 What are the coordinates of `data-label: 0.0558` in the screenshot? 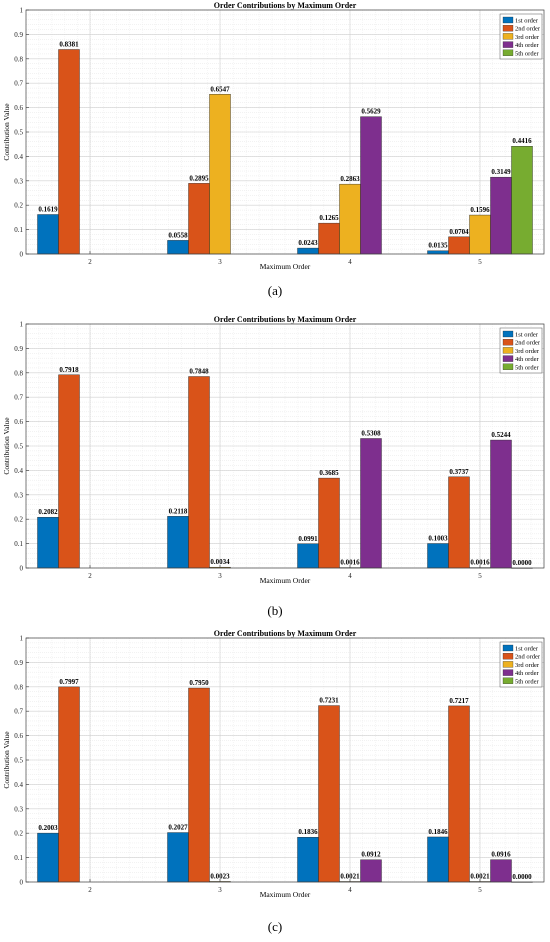 It's located at (178, 235).